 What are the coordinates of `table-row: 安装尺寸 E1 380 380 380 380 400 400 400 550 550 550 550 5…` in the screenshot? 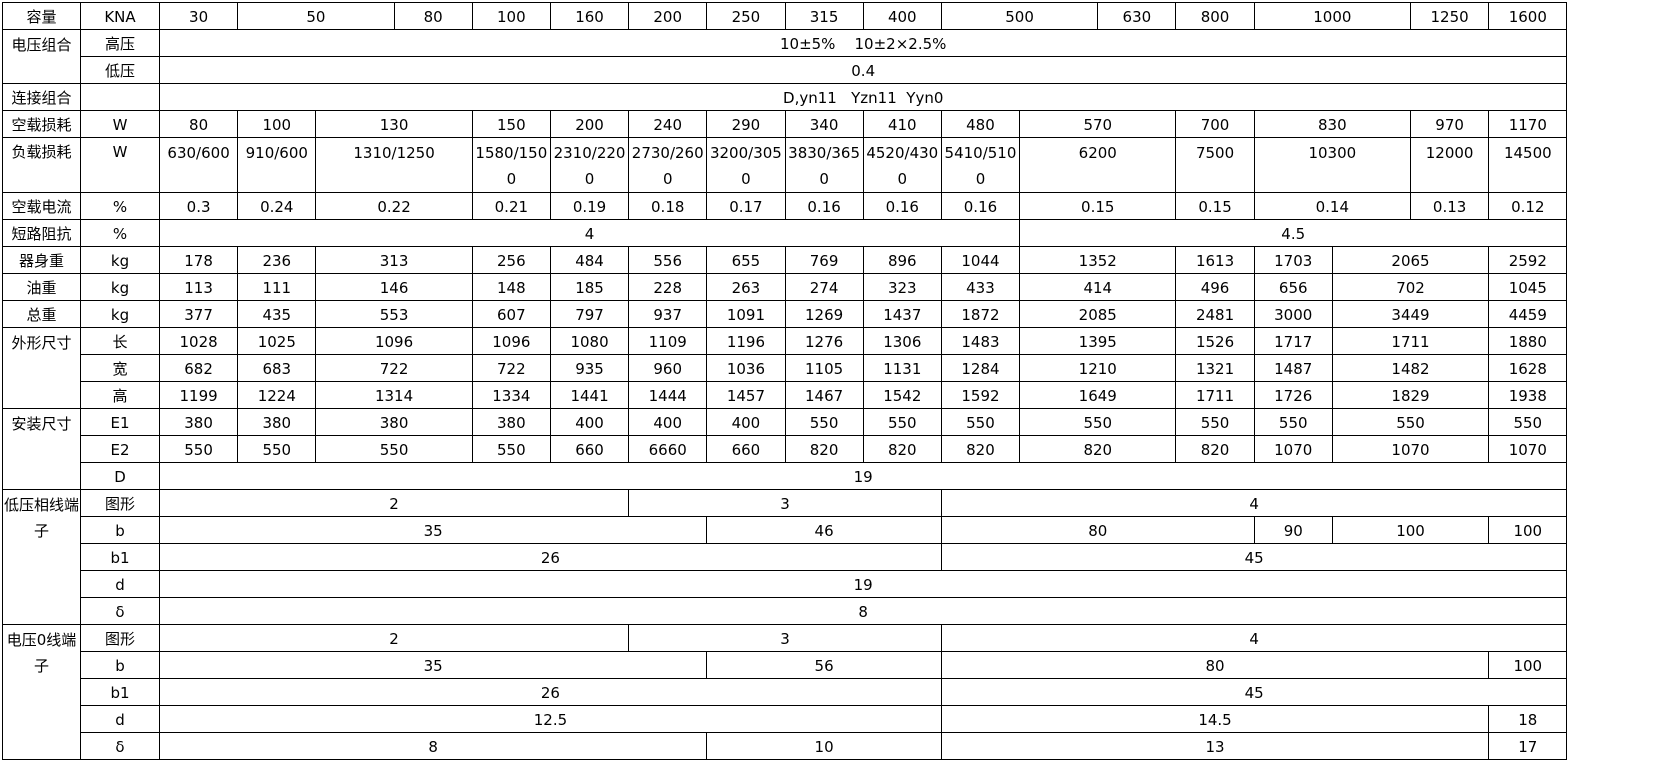 It's located at (785, 449).